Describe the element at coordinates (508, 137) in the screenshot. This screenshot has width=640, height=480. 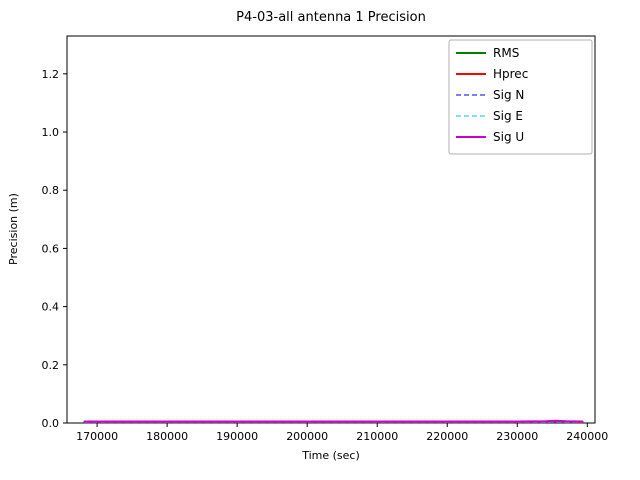
I see `legend-label-sig-u: Sig U` at that location.